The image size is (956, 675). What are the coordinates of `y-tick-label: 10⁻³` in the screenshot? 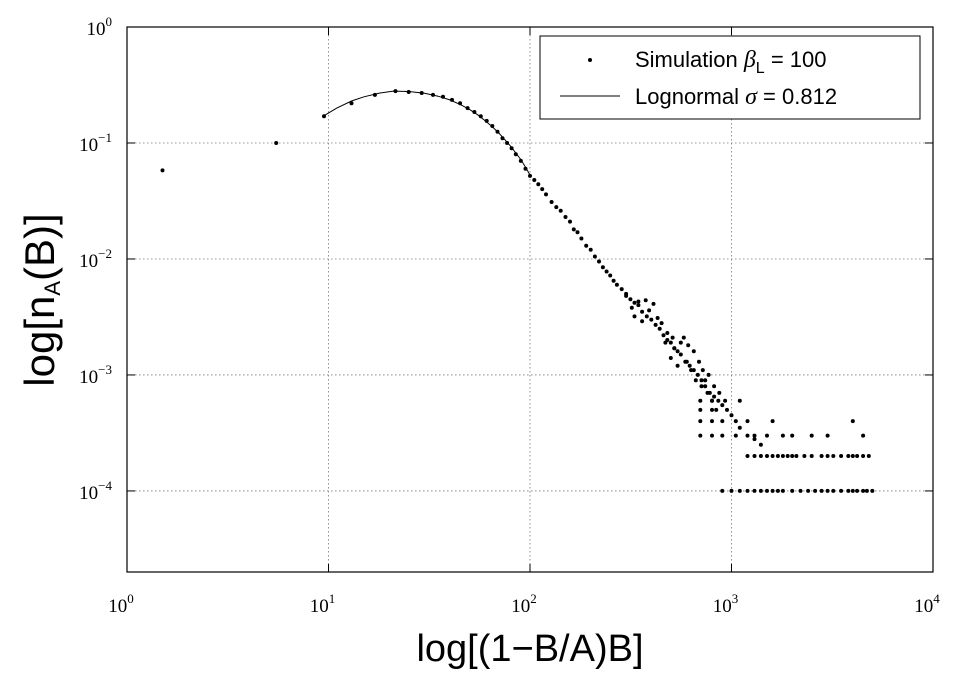 It's located at (95, 375).